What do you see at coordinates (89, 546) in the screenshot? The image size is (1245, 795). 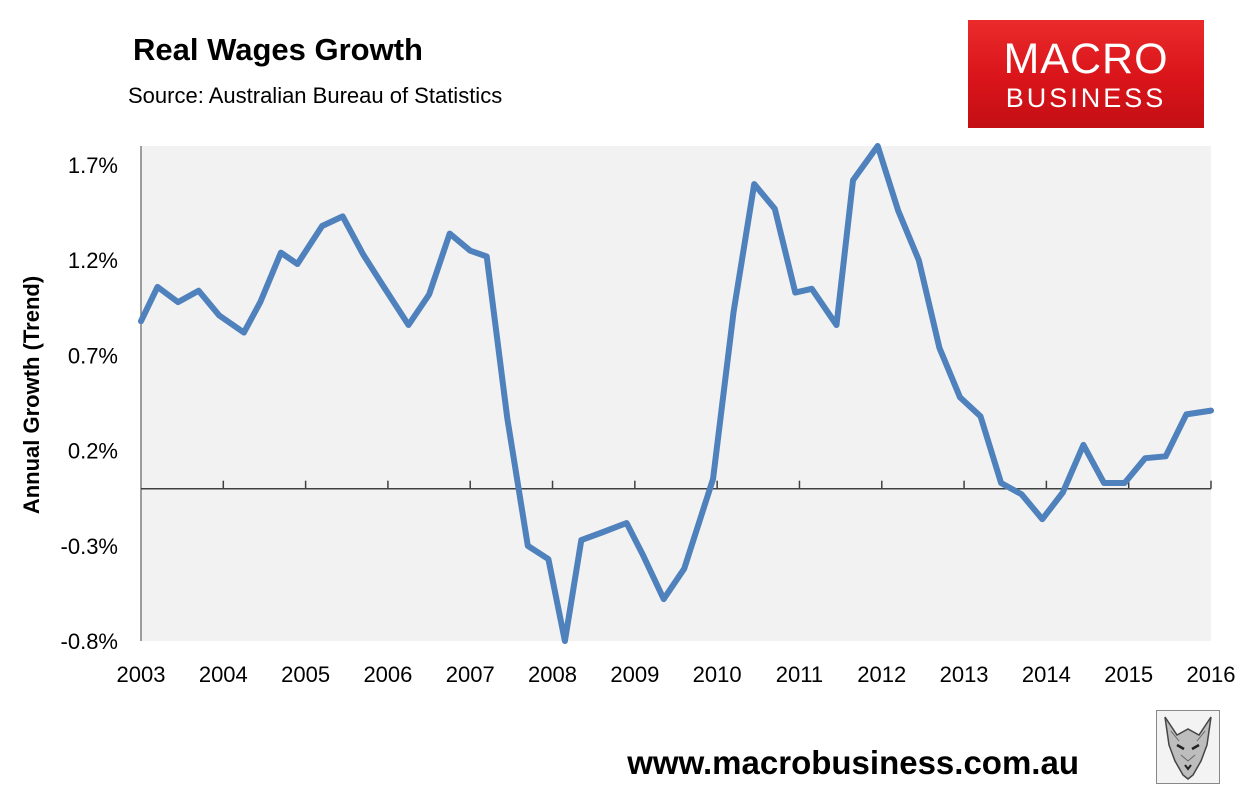 I see `y-tick-label: -0.3%` at bounding box center [89, 546].